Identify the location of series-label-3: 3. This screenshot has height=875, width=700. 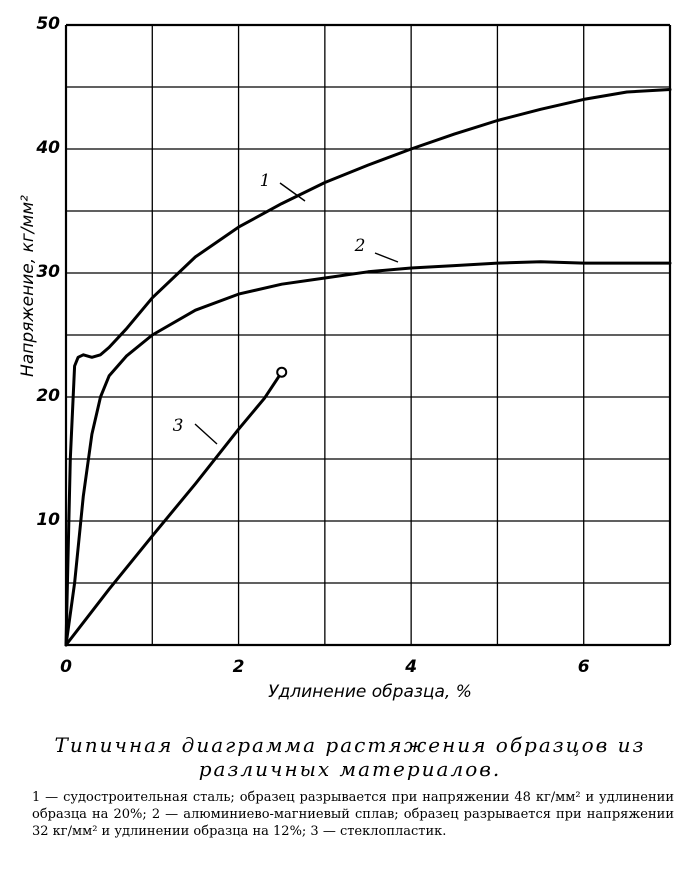
(178, 426).